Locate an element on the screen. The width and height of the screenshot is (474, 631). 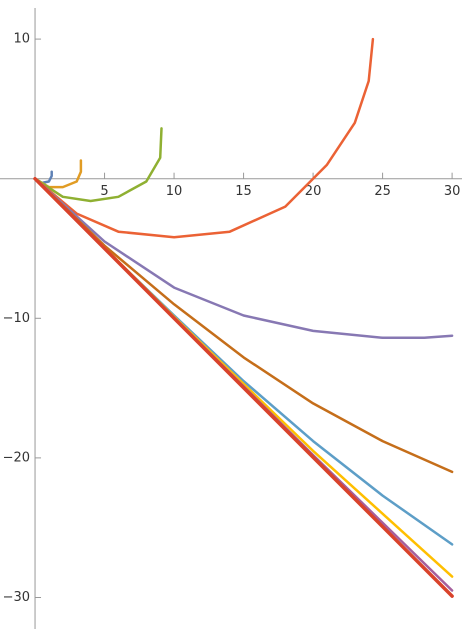
x-tick-label: 10 is located at coordinates (174, 191).